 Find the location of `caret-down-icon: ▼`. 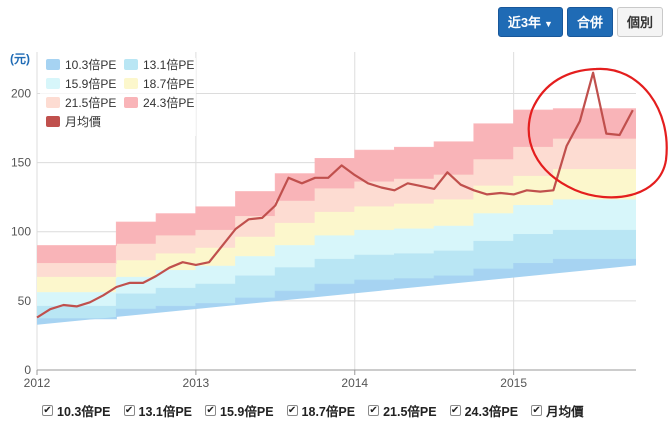

caret-down-icon: ▼ is located at coordinates (548, 23).